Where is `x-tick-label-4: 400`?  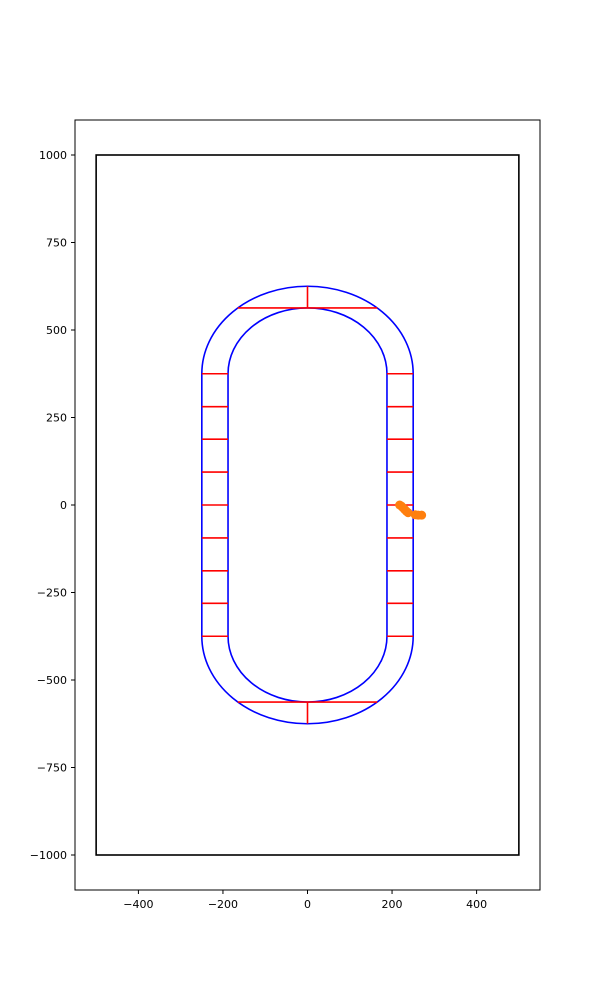
x-tick-label-4: 400 is located at coordinates (476, 904).